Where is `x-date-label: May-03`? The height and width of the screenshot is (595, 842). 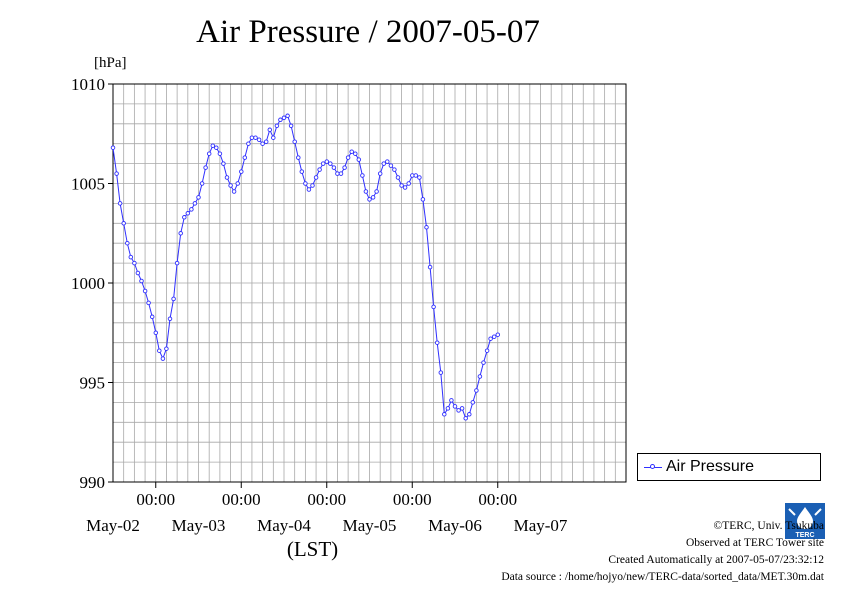
x-date-label: May-03 is located at coordinates (199, 525).